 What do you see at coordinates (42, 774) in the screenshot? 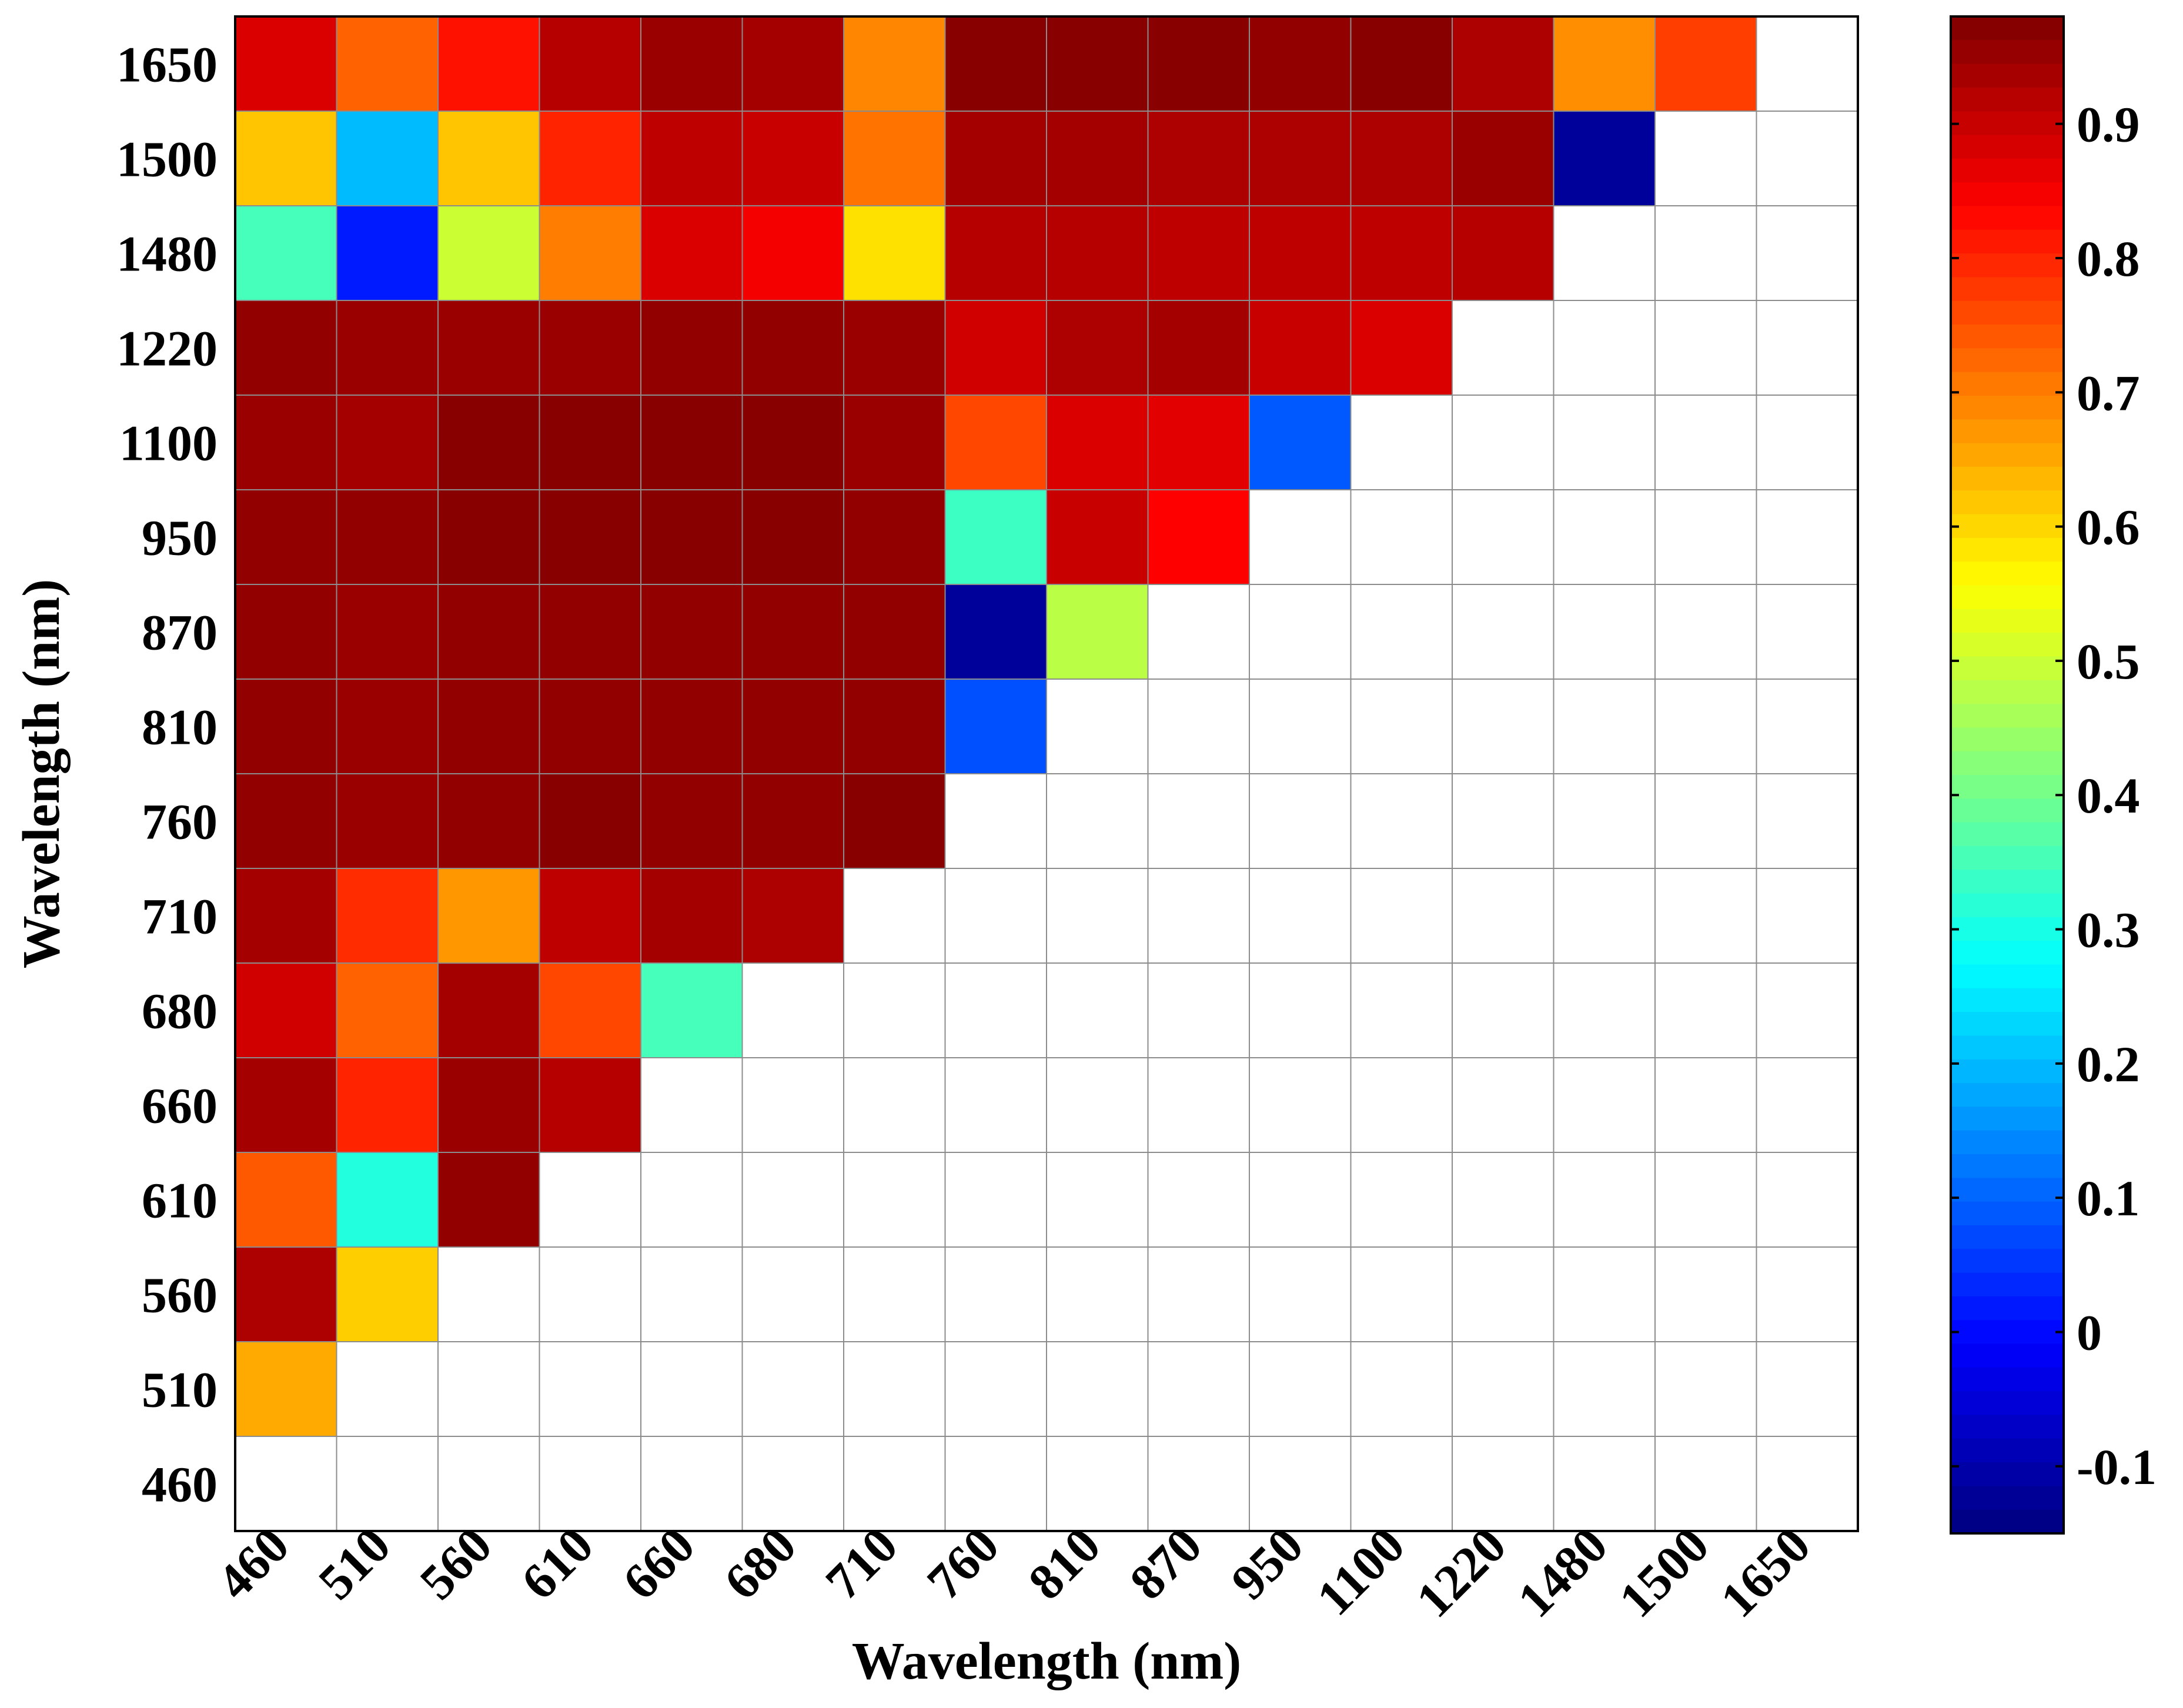
I see `y-axis-label: Wavelength (nm)` at bounding box center [42, 774].